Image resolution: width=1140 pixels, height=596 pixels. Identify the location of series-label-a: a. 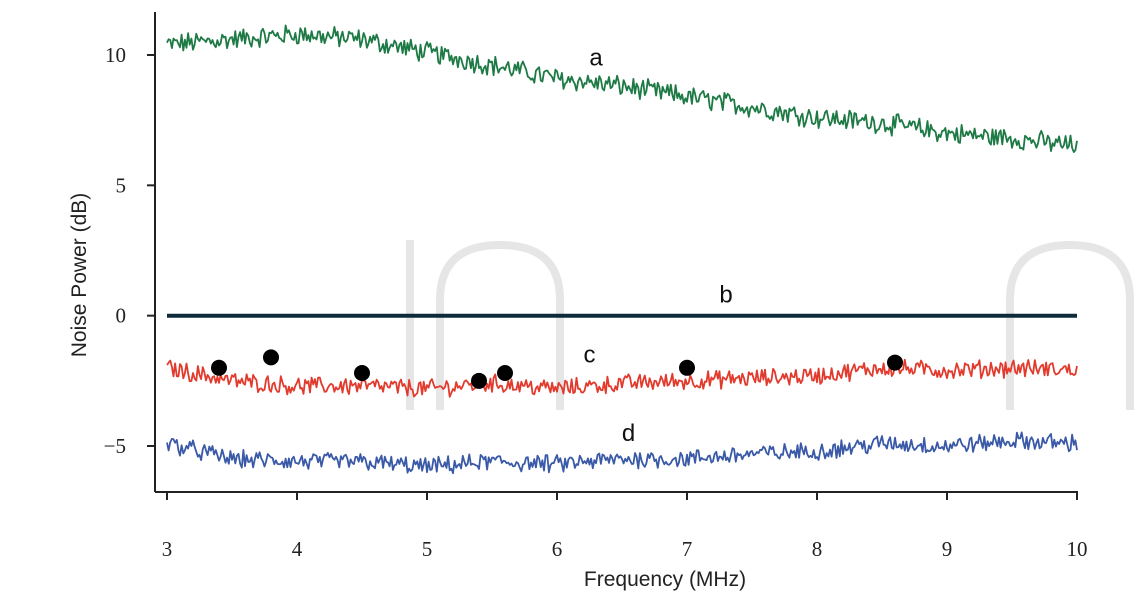
(596, 57).